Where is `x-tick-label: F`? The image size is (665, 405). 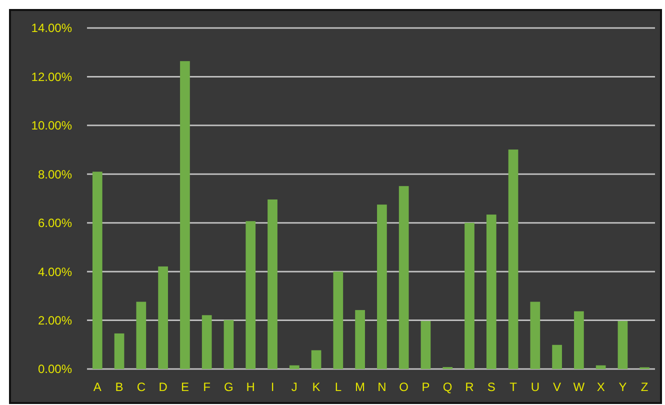 x-tick-label: F is located at coordinates (207, 387).